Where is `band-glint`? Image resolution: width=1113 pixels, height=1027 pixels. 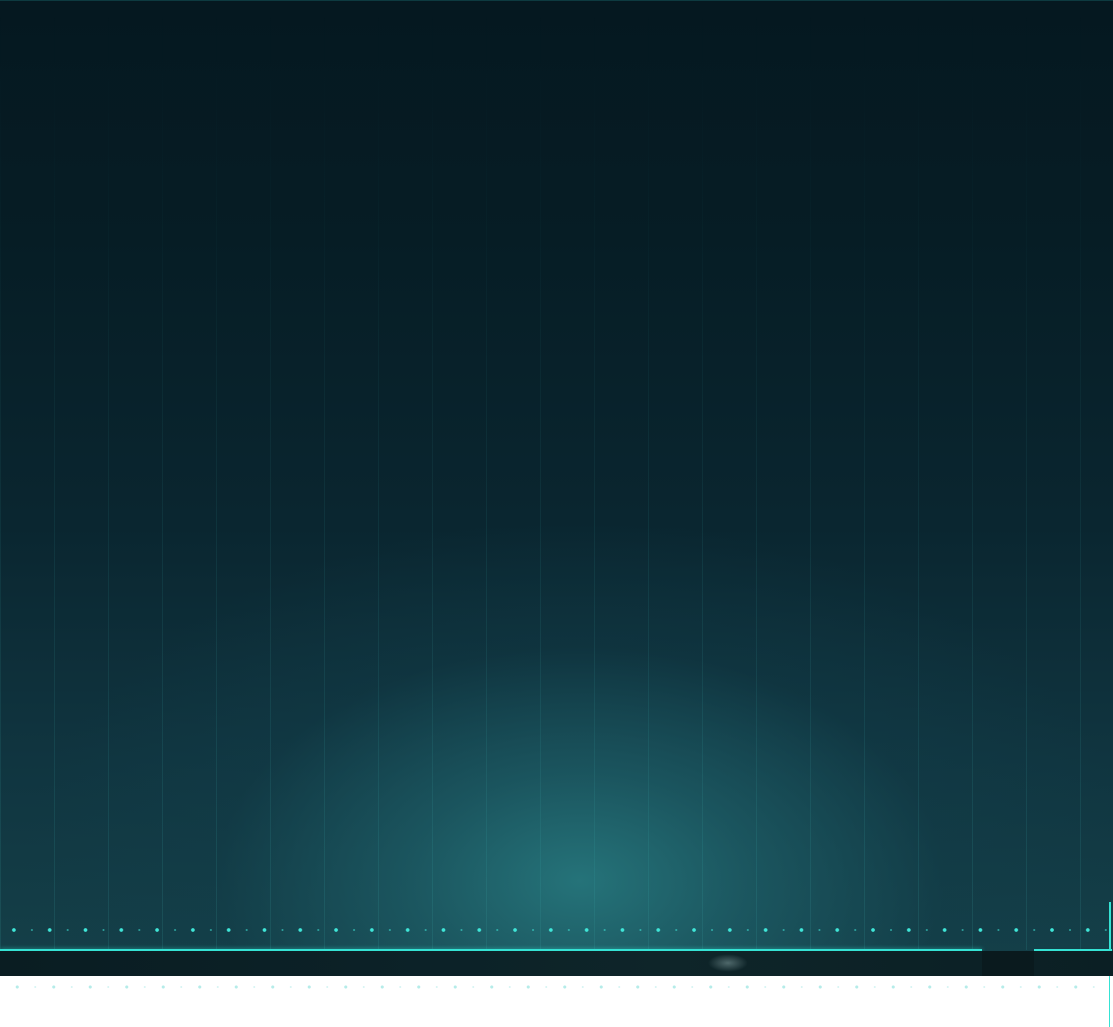
band-glint is located at coordinates (728, 963).